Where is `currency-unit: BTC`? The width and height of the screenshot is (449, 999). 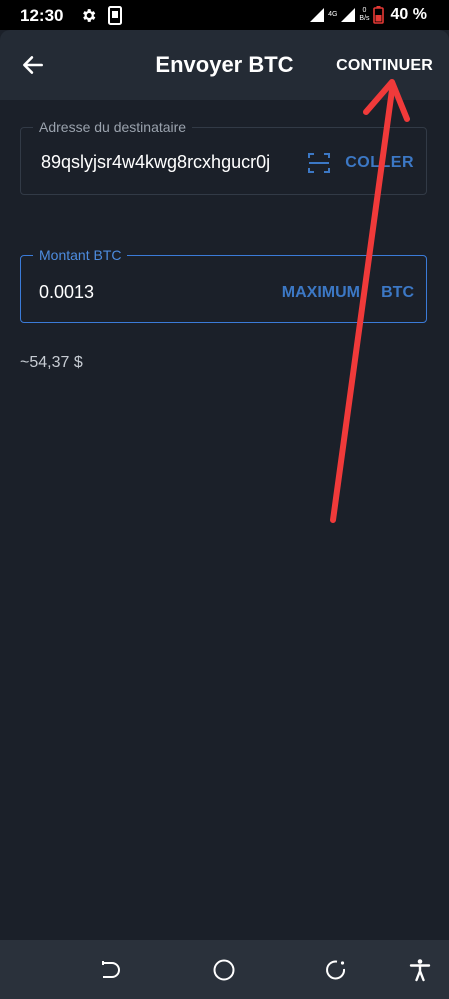
currency-unit: BTC is located at coordinates (397, 293).